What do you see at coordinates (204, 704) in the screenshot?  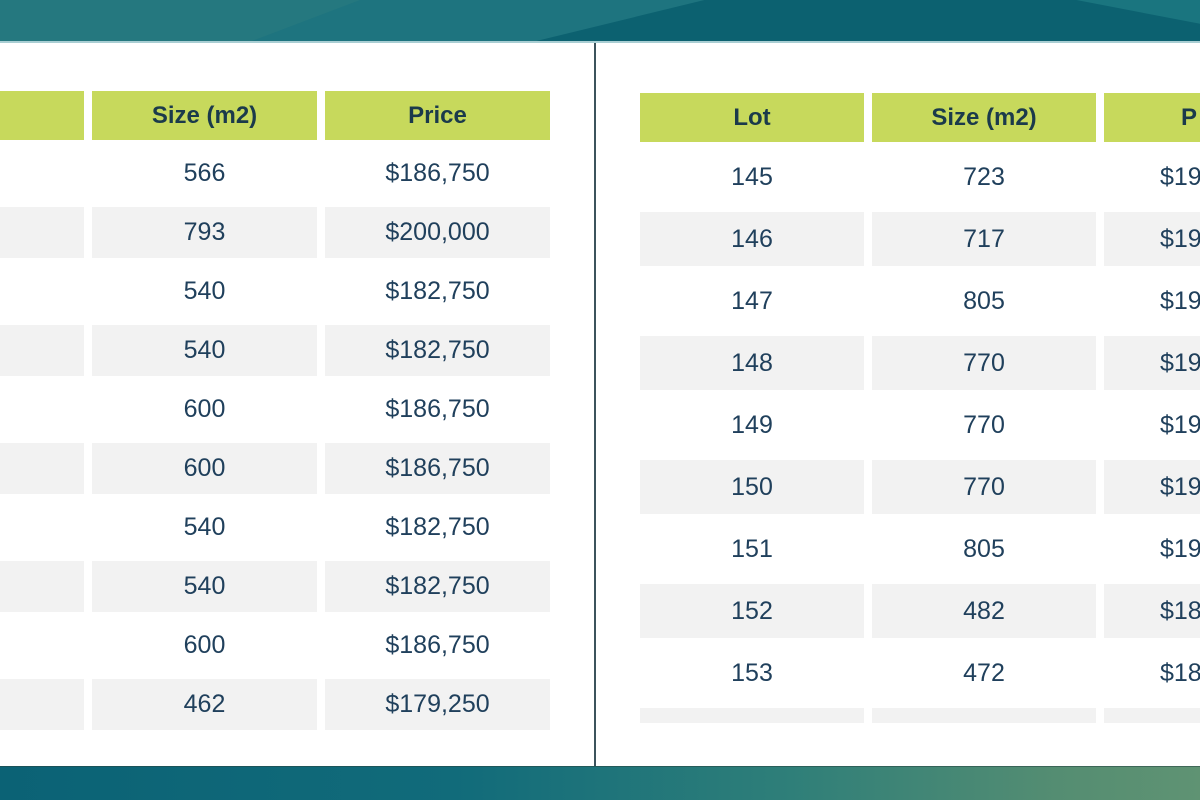 I see `size-cell: 462` at bounding box center [204, 704].